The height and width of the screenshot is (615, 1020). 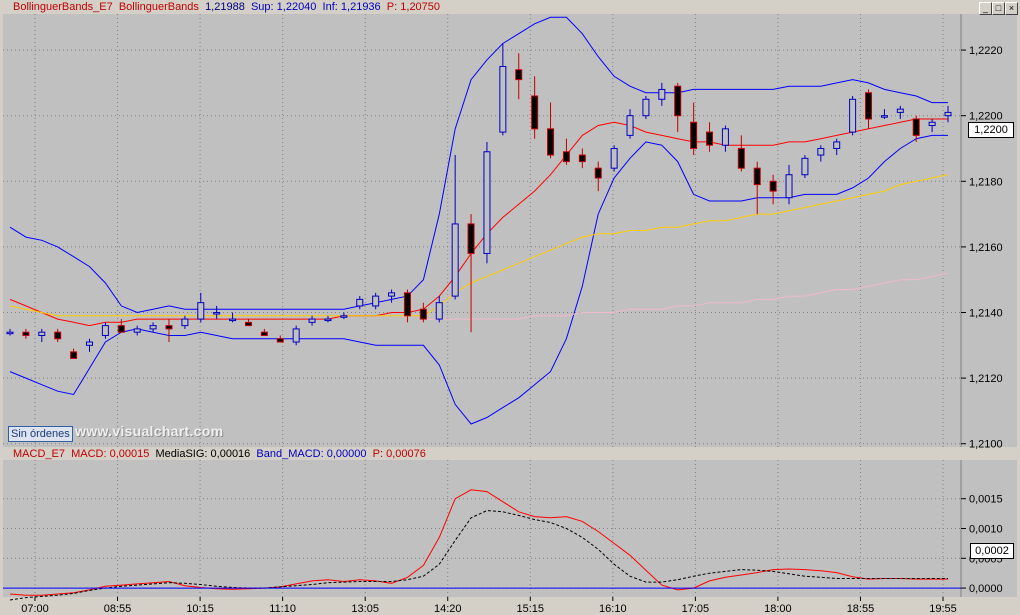 What do you see at coordinates (200, 609) in the screenshot?
I see `time-tick-label: 10:15` at bounding box center [200, 609].